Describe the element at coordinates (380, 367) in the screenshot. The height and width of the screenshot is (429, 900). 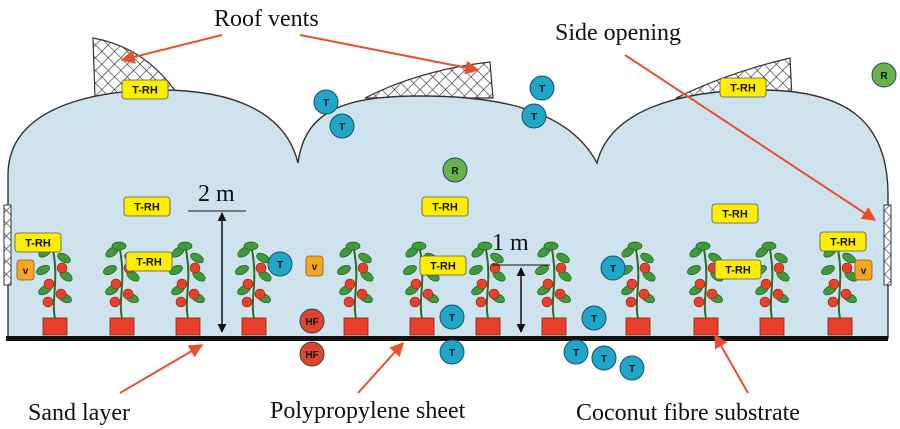
I see `polypropylene-sheet-arrow` at that location.